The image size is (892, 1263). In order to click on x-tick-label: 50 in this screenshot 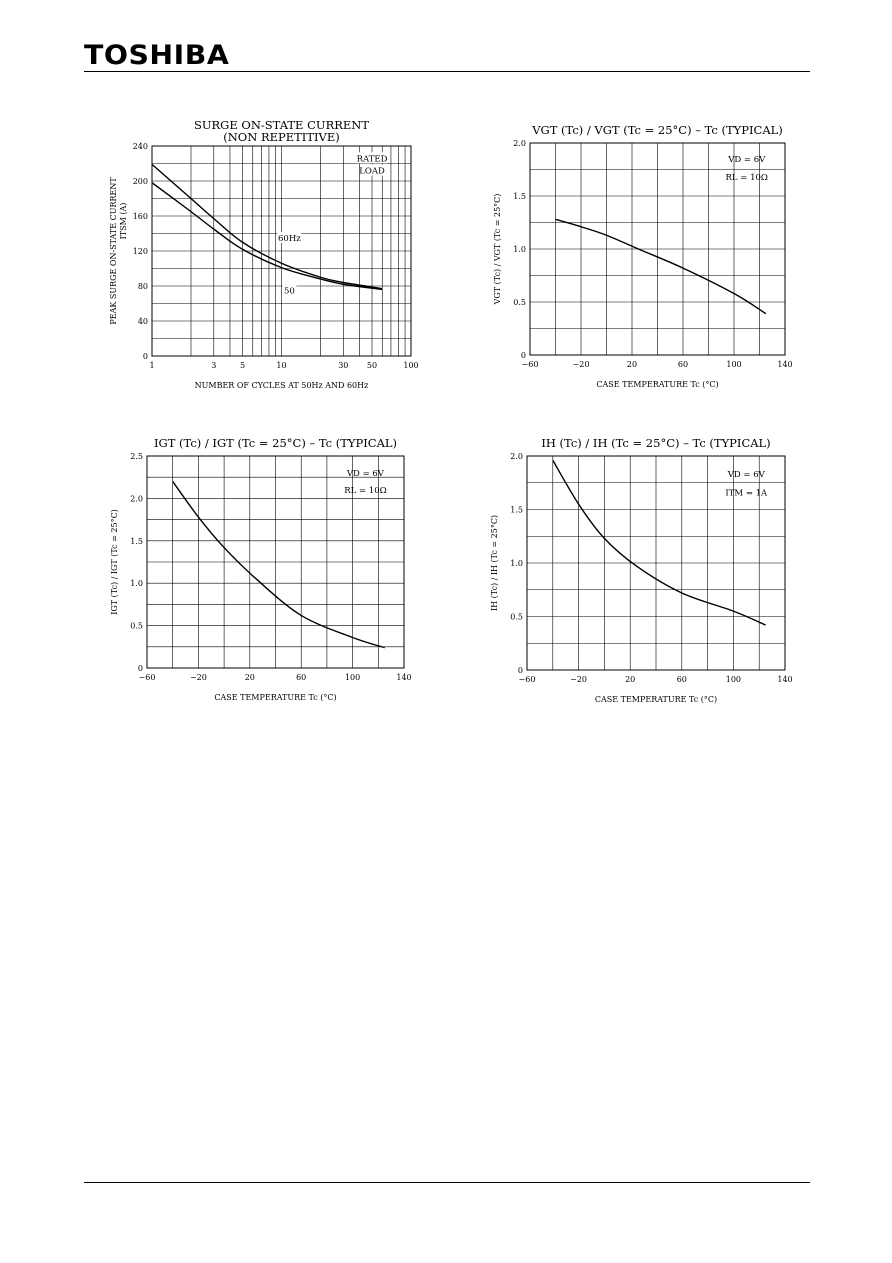, I will do `click(372, 365)`.